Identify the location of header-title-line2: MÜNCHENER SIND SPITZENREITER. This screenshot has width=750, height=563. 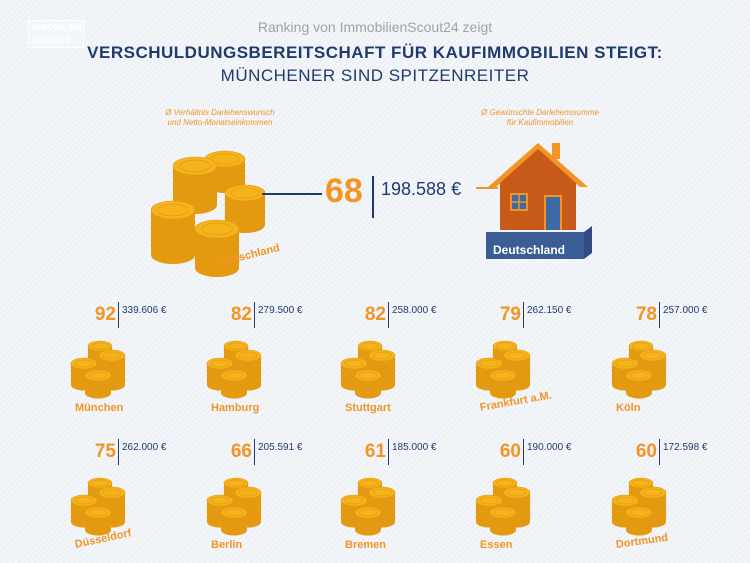
(375, 75).